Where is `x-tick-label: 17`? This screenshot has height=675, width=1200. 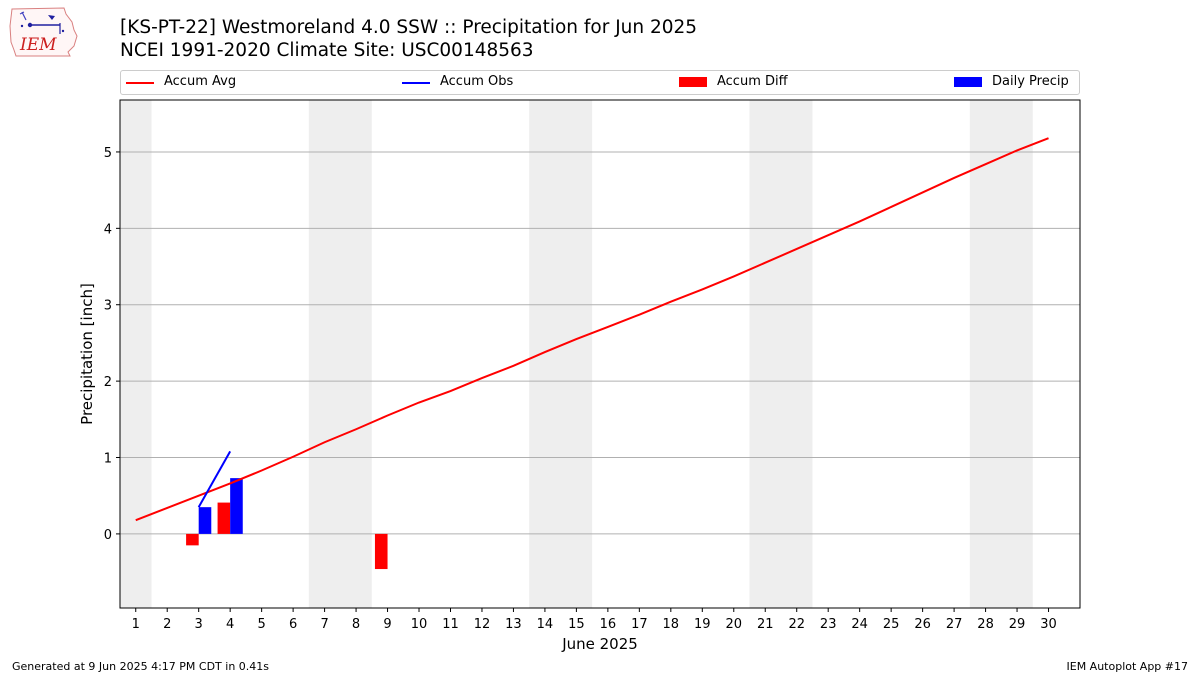 x-tick-label: 17 is located at coordinates (639, 624).